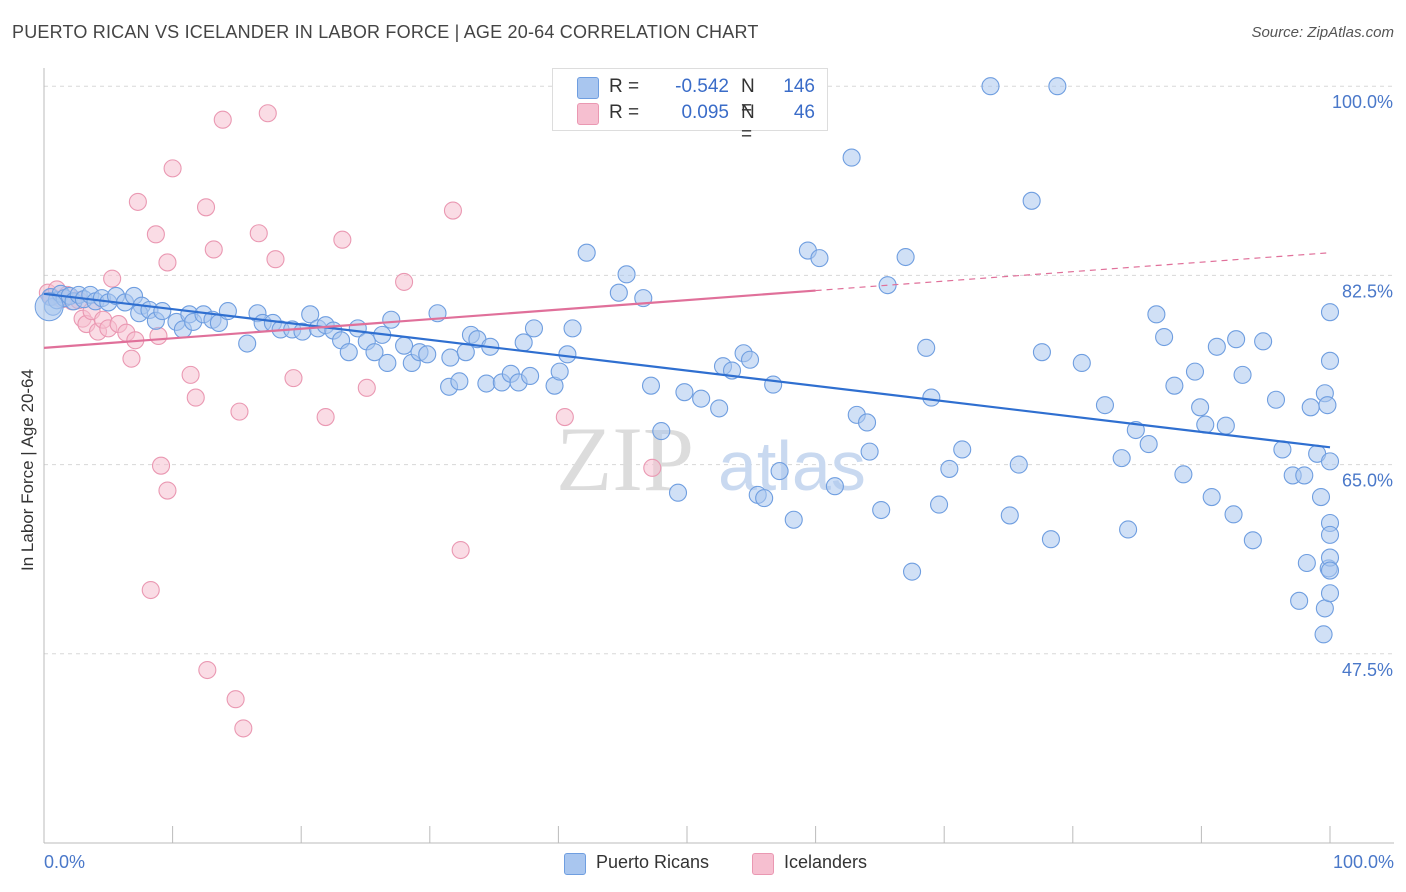  I want to click on series-label: Icelanders, so click(826, 862).